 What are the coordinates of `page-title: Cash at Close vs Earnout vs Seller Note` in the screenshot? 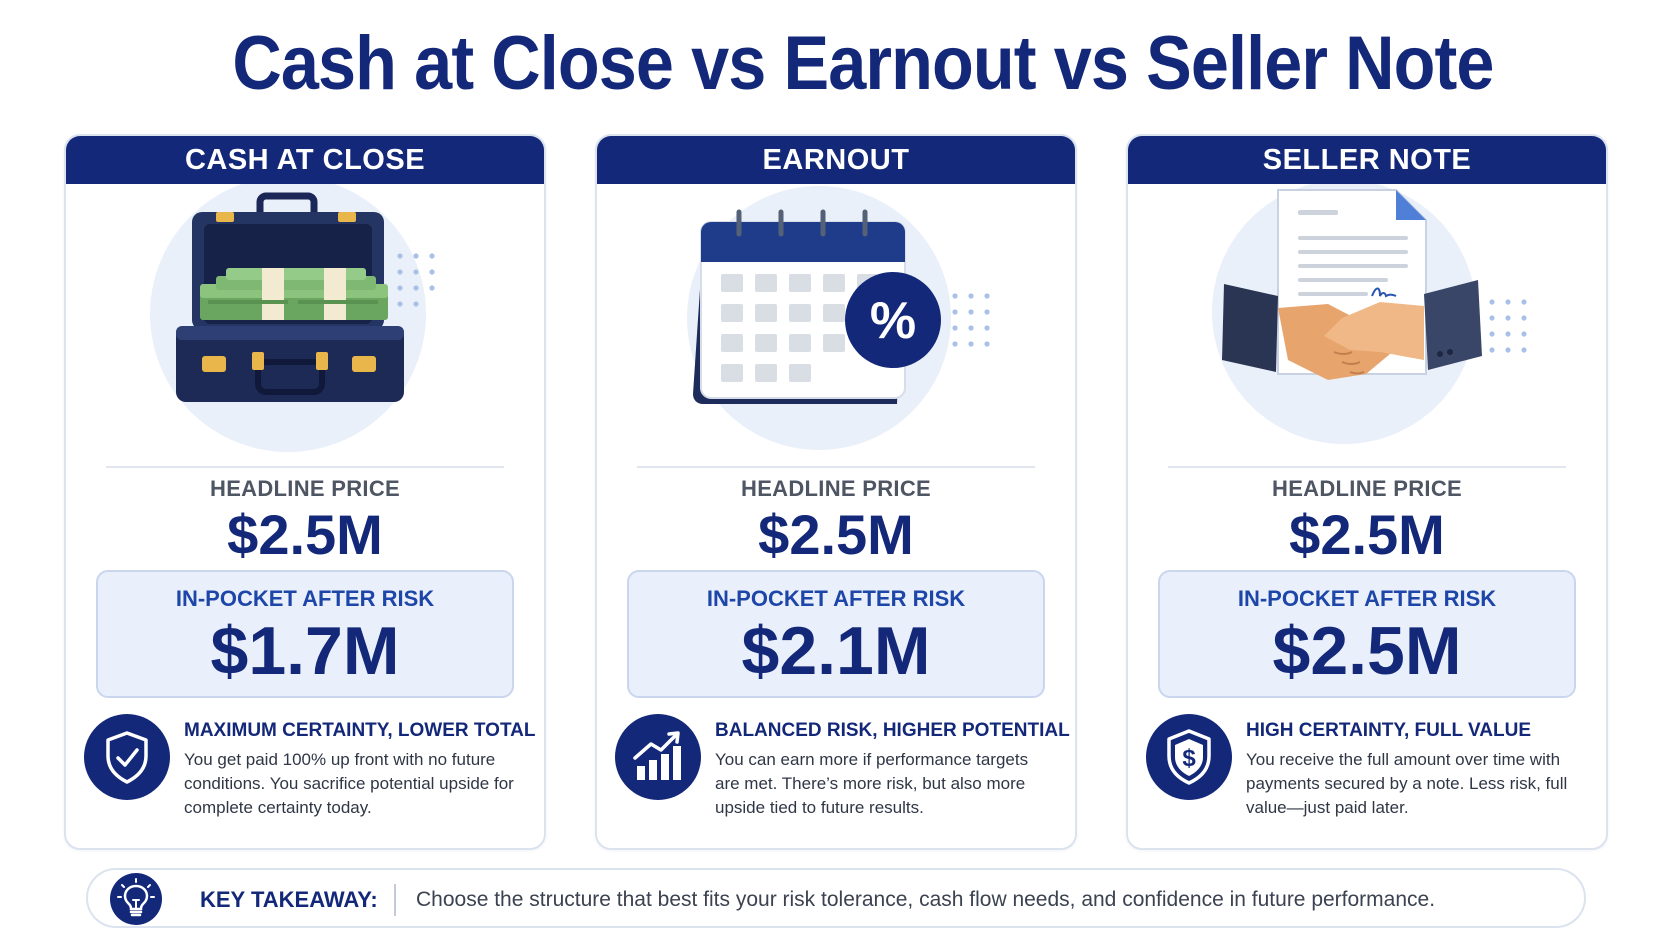 It's located at (863, 63).